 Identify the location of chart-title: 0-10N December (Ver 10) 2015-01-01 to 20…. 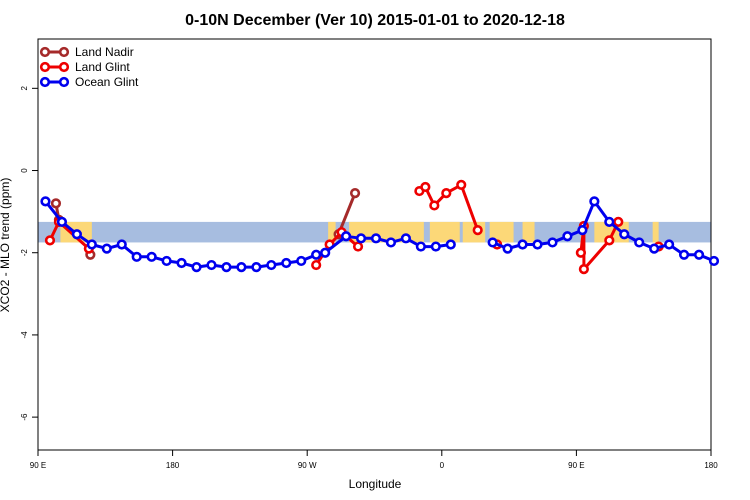
(375, 20).